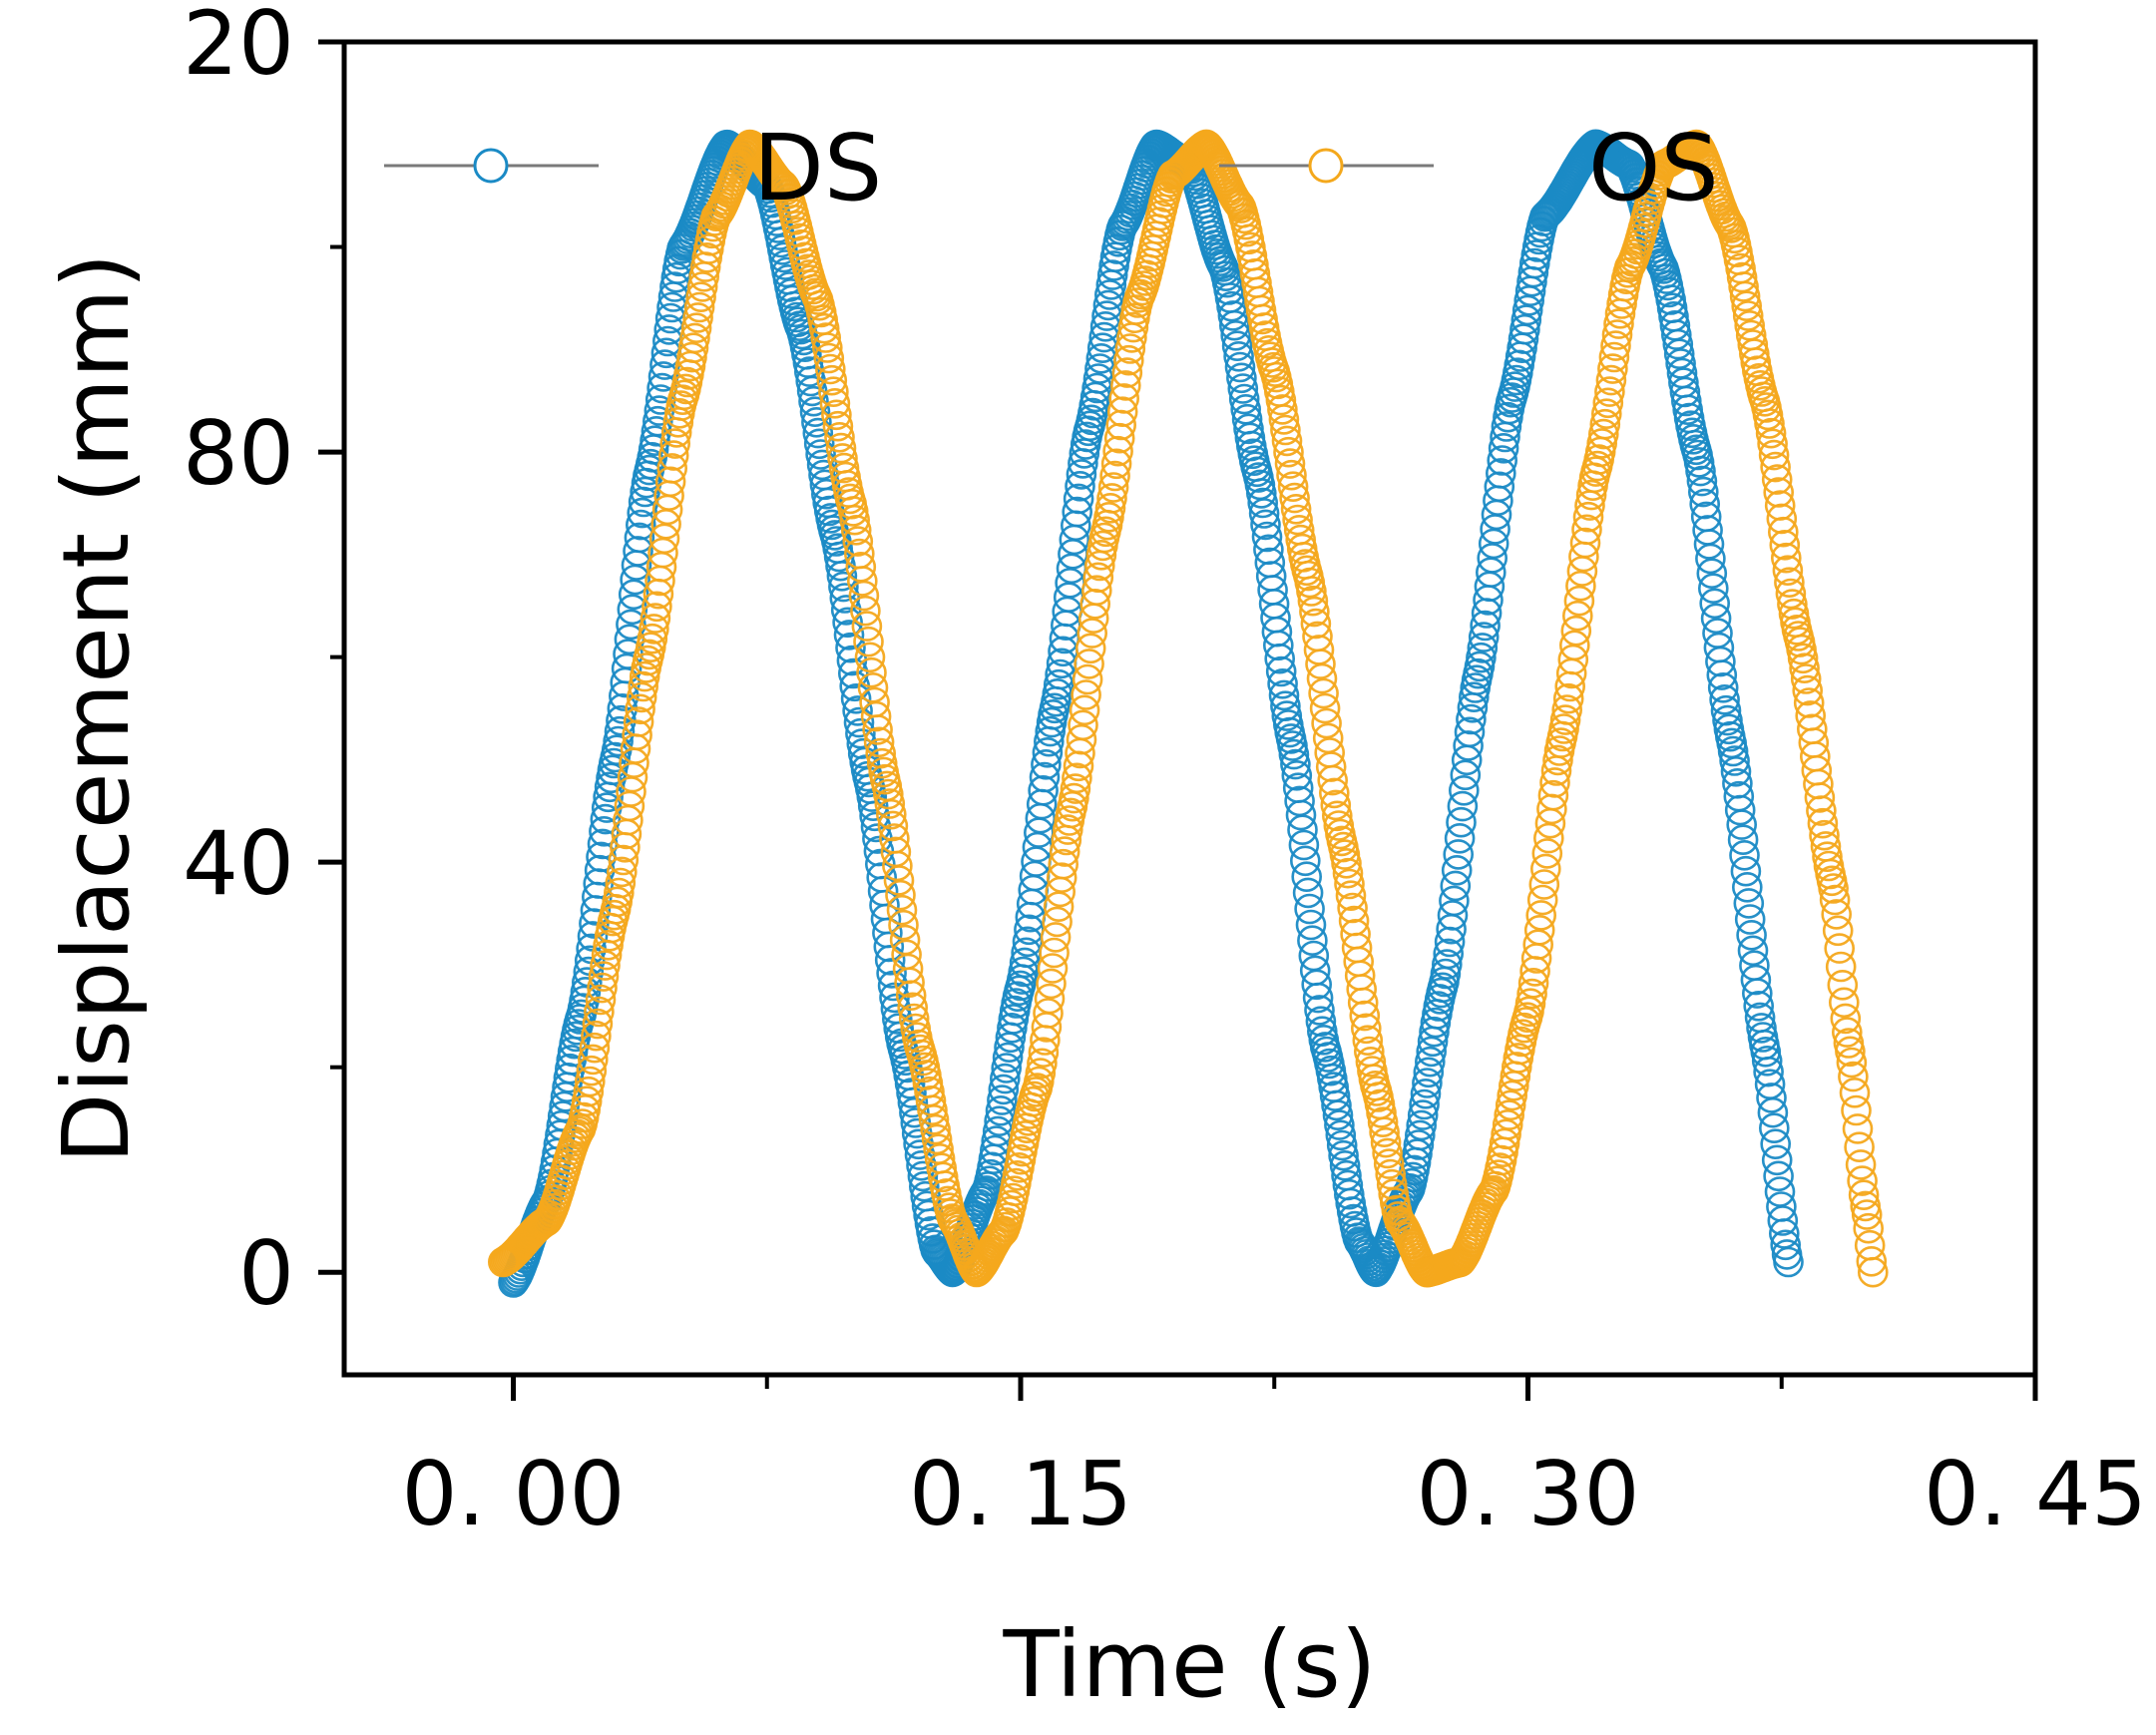  Describe the element at coordinates (266, 1274) in the screenshot. I see `y-tick-label: 0` at that location.